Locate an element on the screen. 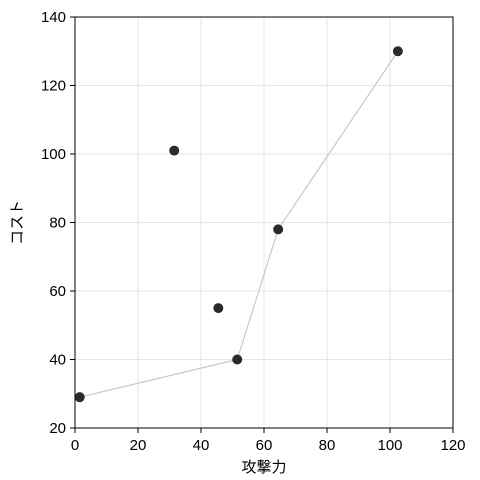  x-tick-label: 0 is located at coordinates (75, 445).